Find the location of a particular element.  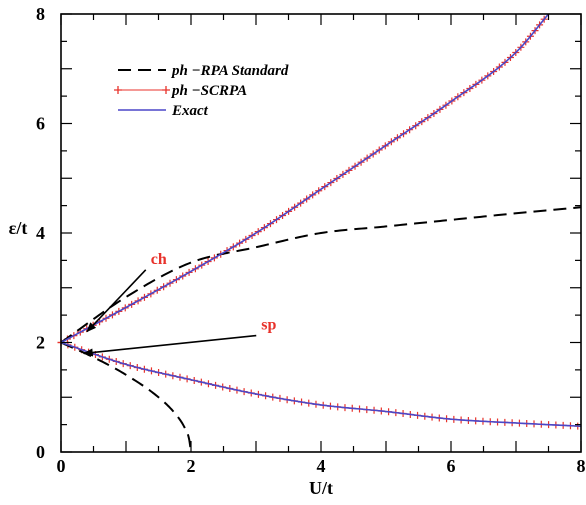

annotation-label-sp: sp is located at coordinates (268, 325).